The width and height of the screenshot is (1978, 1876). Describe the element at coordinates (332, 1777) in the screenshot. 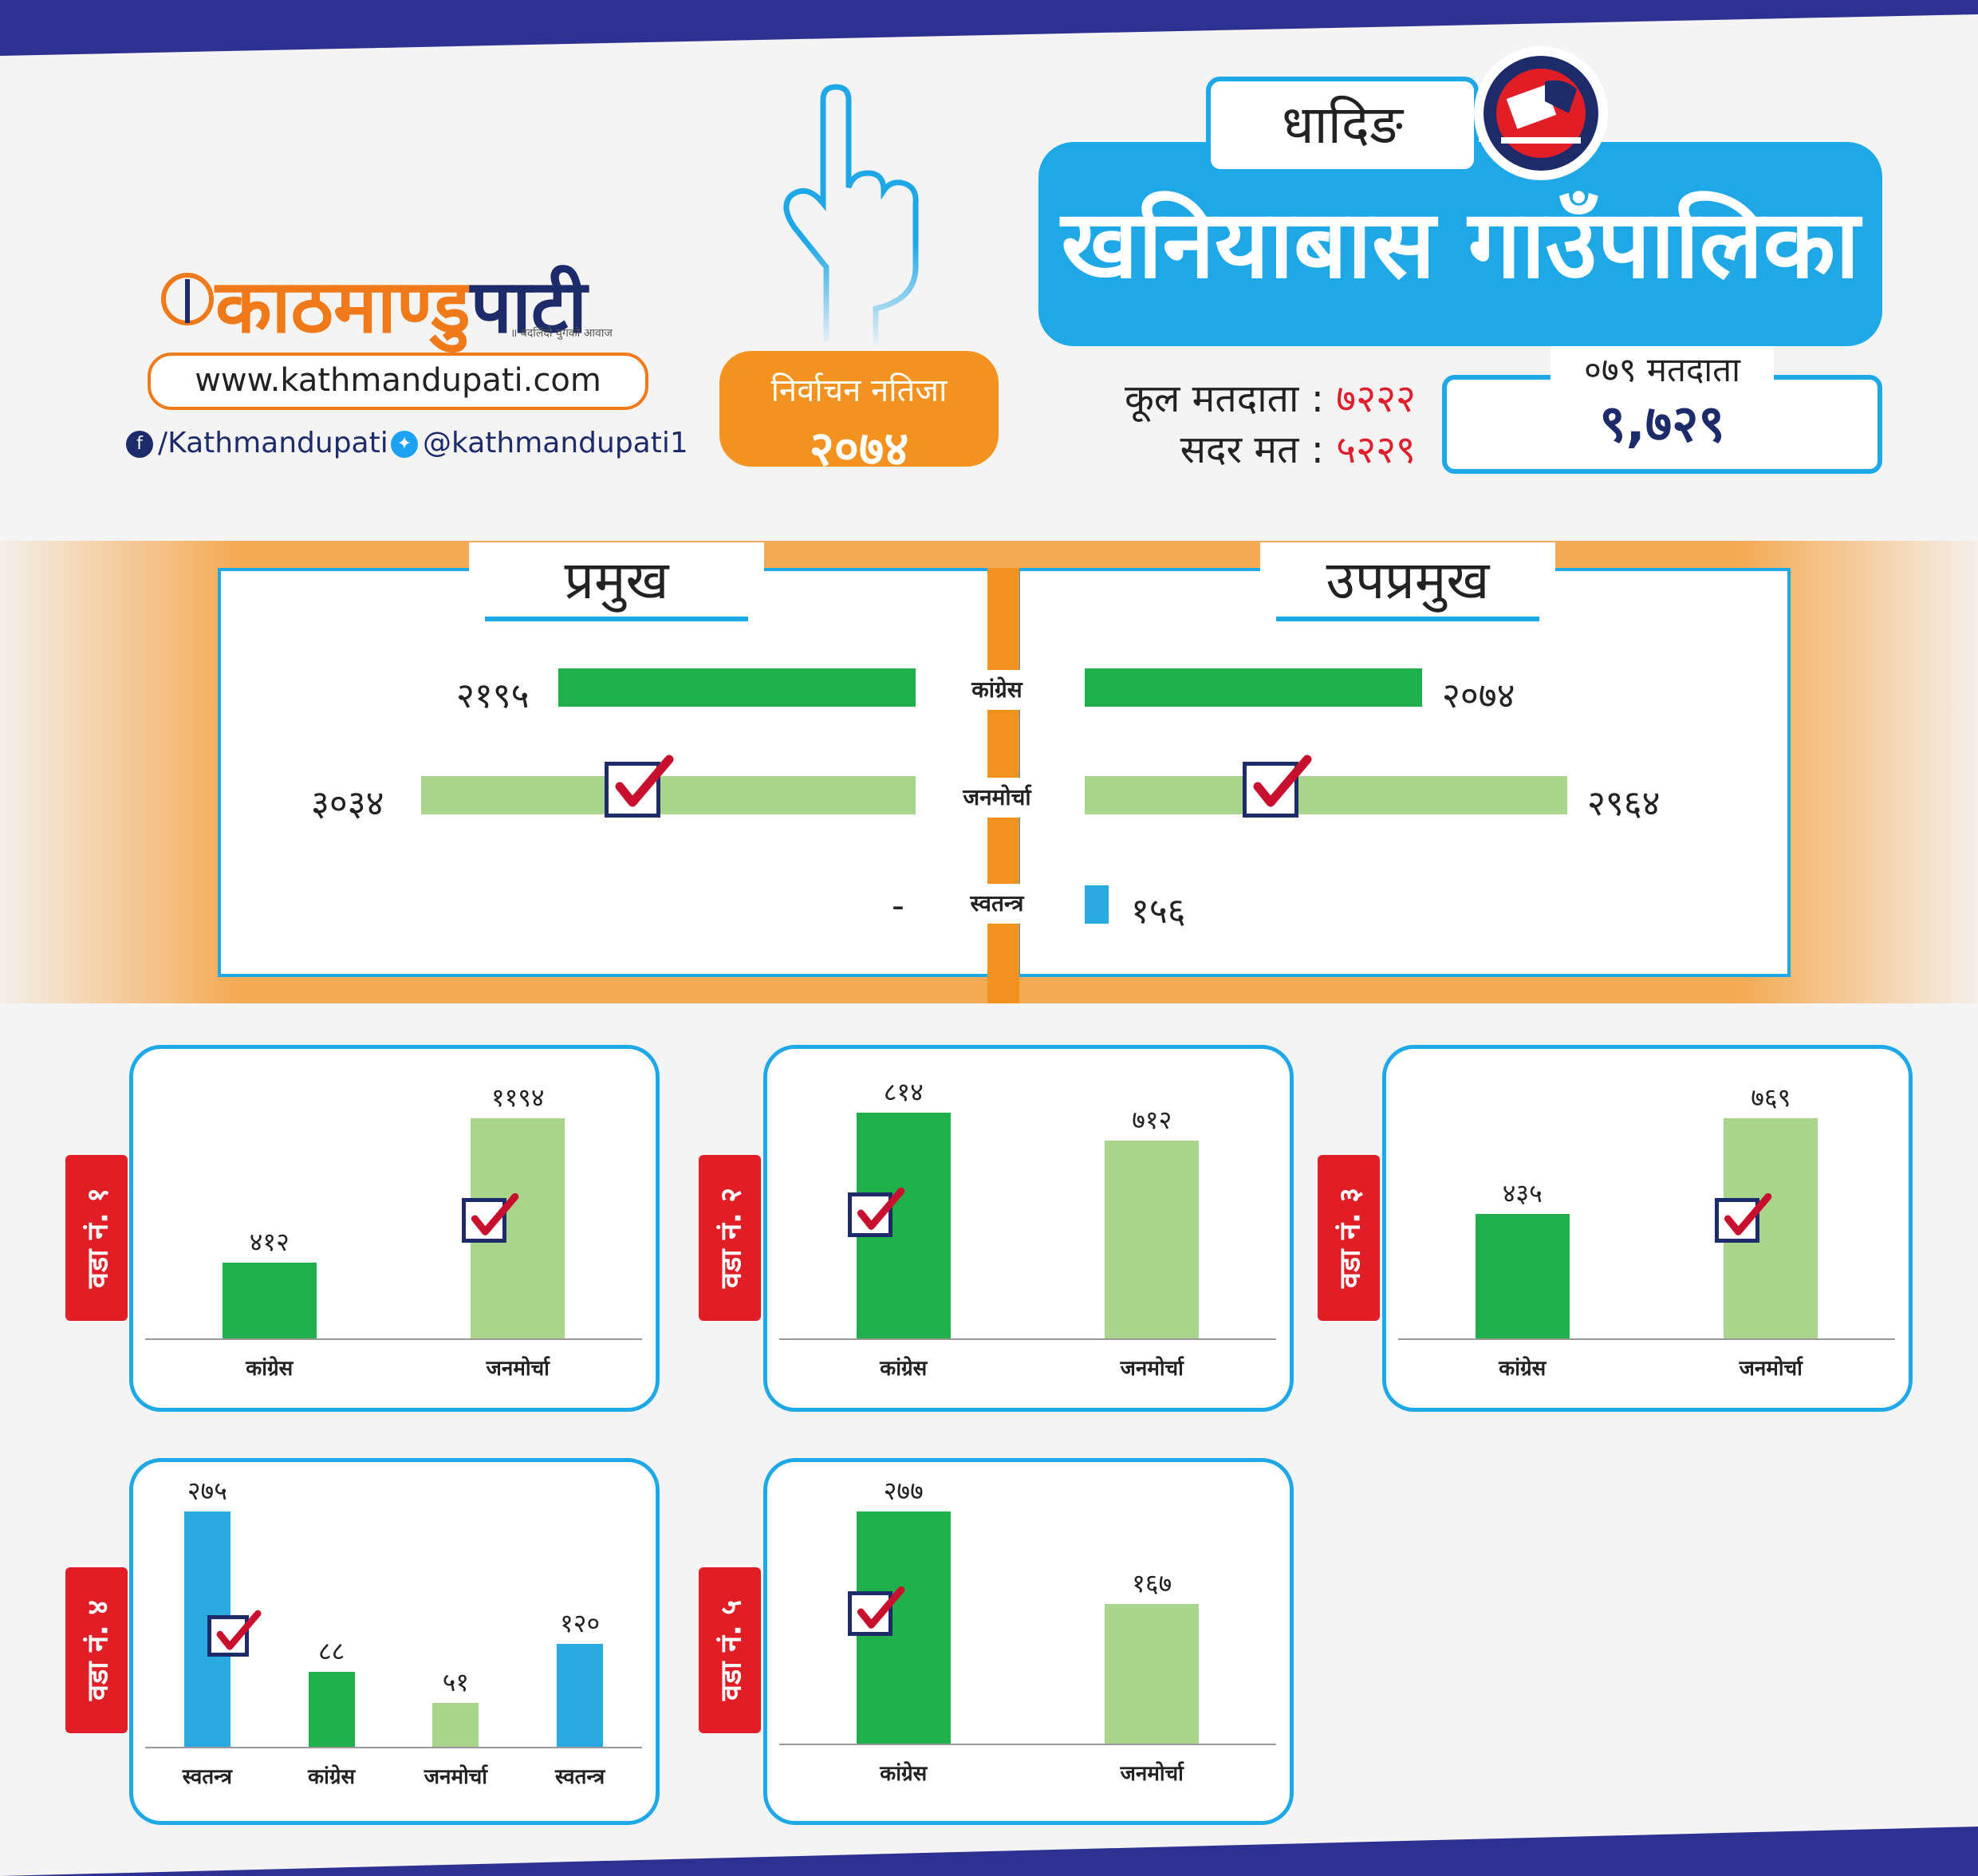

I see `ward-4-category-2: कांग्रेस` at that location.